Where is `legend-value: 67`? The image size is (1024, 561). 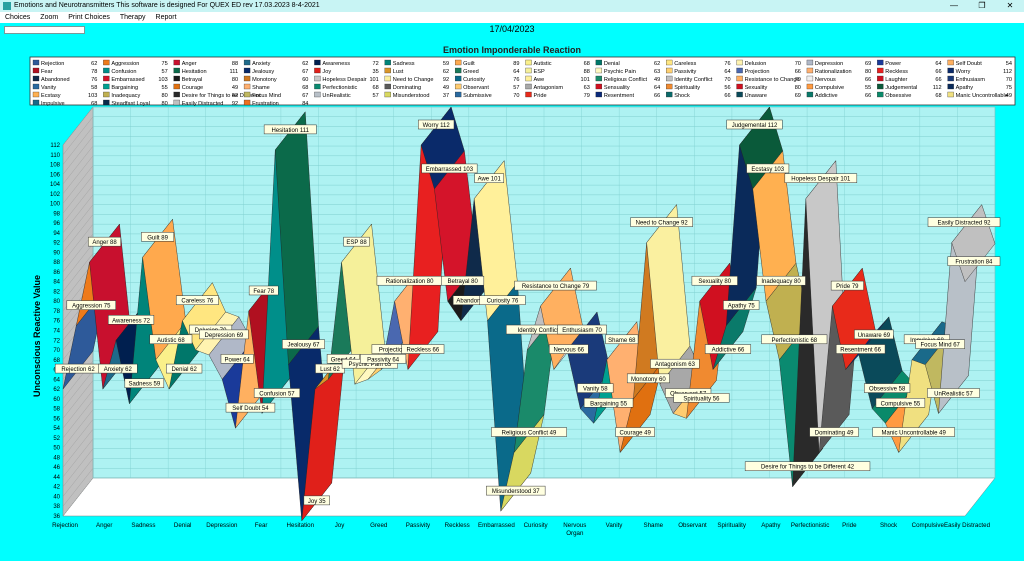 legend-value: 67 is located at coordinates (305, 72).